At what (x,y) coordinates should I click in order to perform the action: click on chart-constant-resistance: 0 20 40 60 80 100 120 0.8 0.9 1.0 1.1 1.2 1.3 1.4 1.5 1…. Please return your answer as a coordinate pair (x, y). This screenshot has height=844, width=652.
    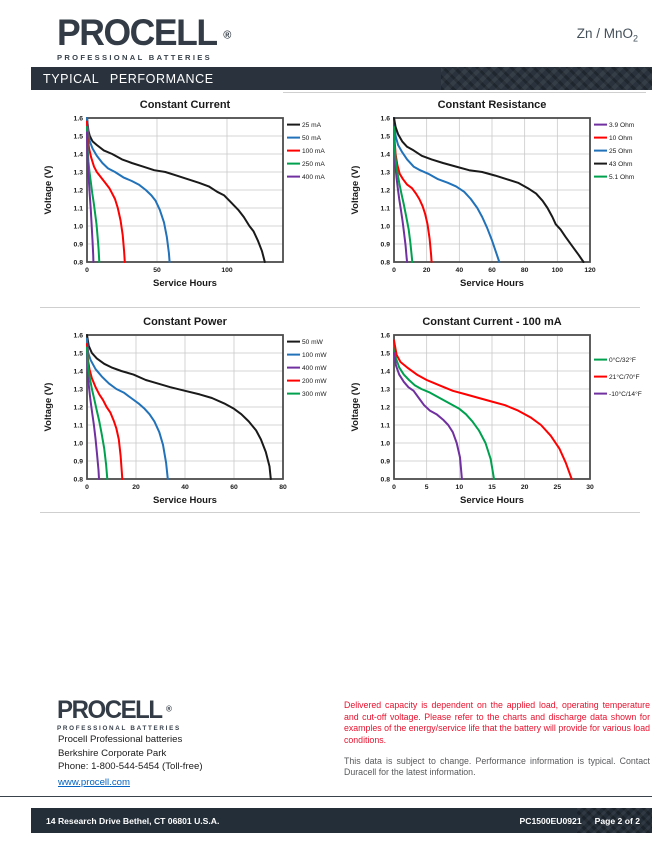
    Looking at the image, I should click on (497, 195).